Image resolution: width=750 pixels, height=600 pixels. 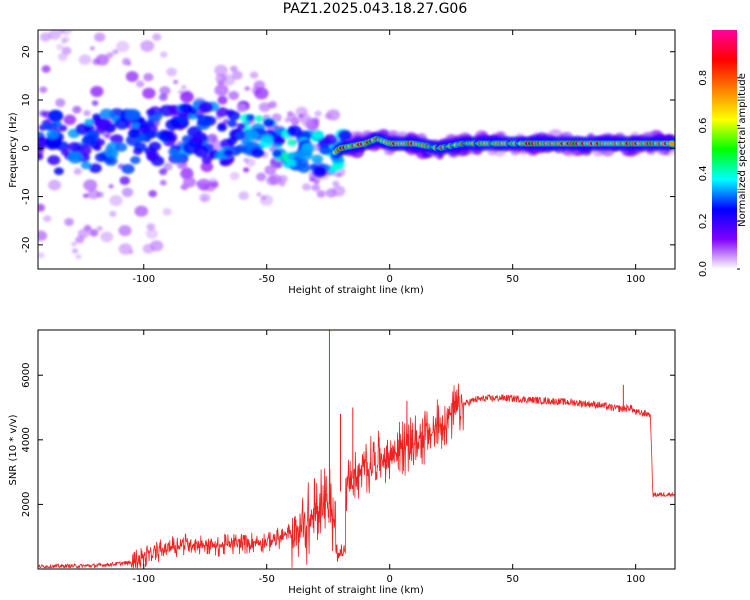 What do you see at coordinates (502, 145) in the screenshot?
I see `heatmap-ridge` at bounding box center [502, 145].